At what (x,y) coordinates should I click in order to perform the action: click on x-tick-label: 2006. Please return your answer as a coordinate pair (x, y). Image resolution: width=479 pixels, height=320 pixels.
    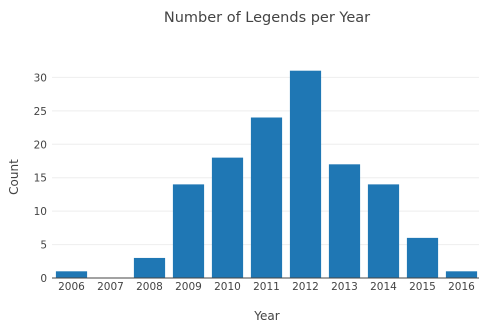
    Looking at the image, I should click on (71, 287).